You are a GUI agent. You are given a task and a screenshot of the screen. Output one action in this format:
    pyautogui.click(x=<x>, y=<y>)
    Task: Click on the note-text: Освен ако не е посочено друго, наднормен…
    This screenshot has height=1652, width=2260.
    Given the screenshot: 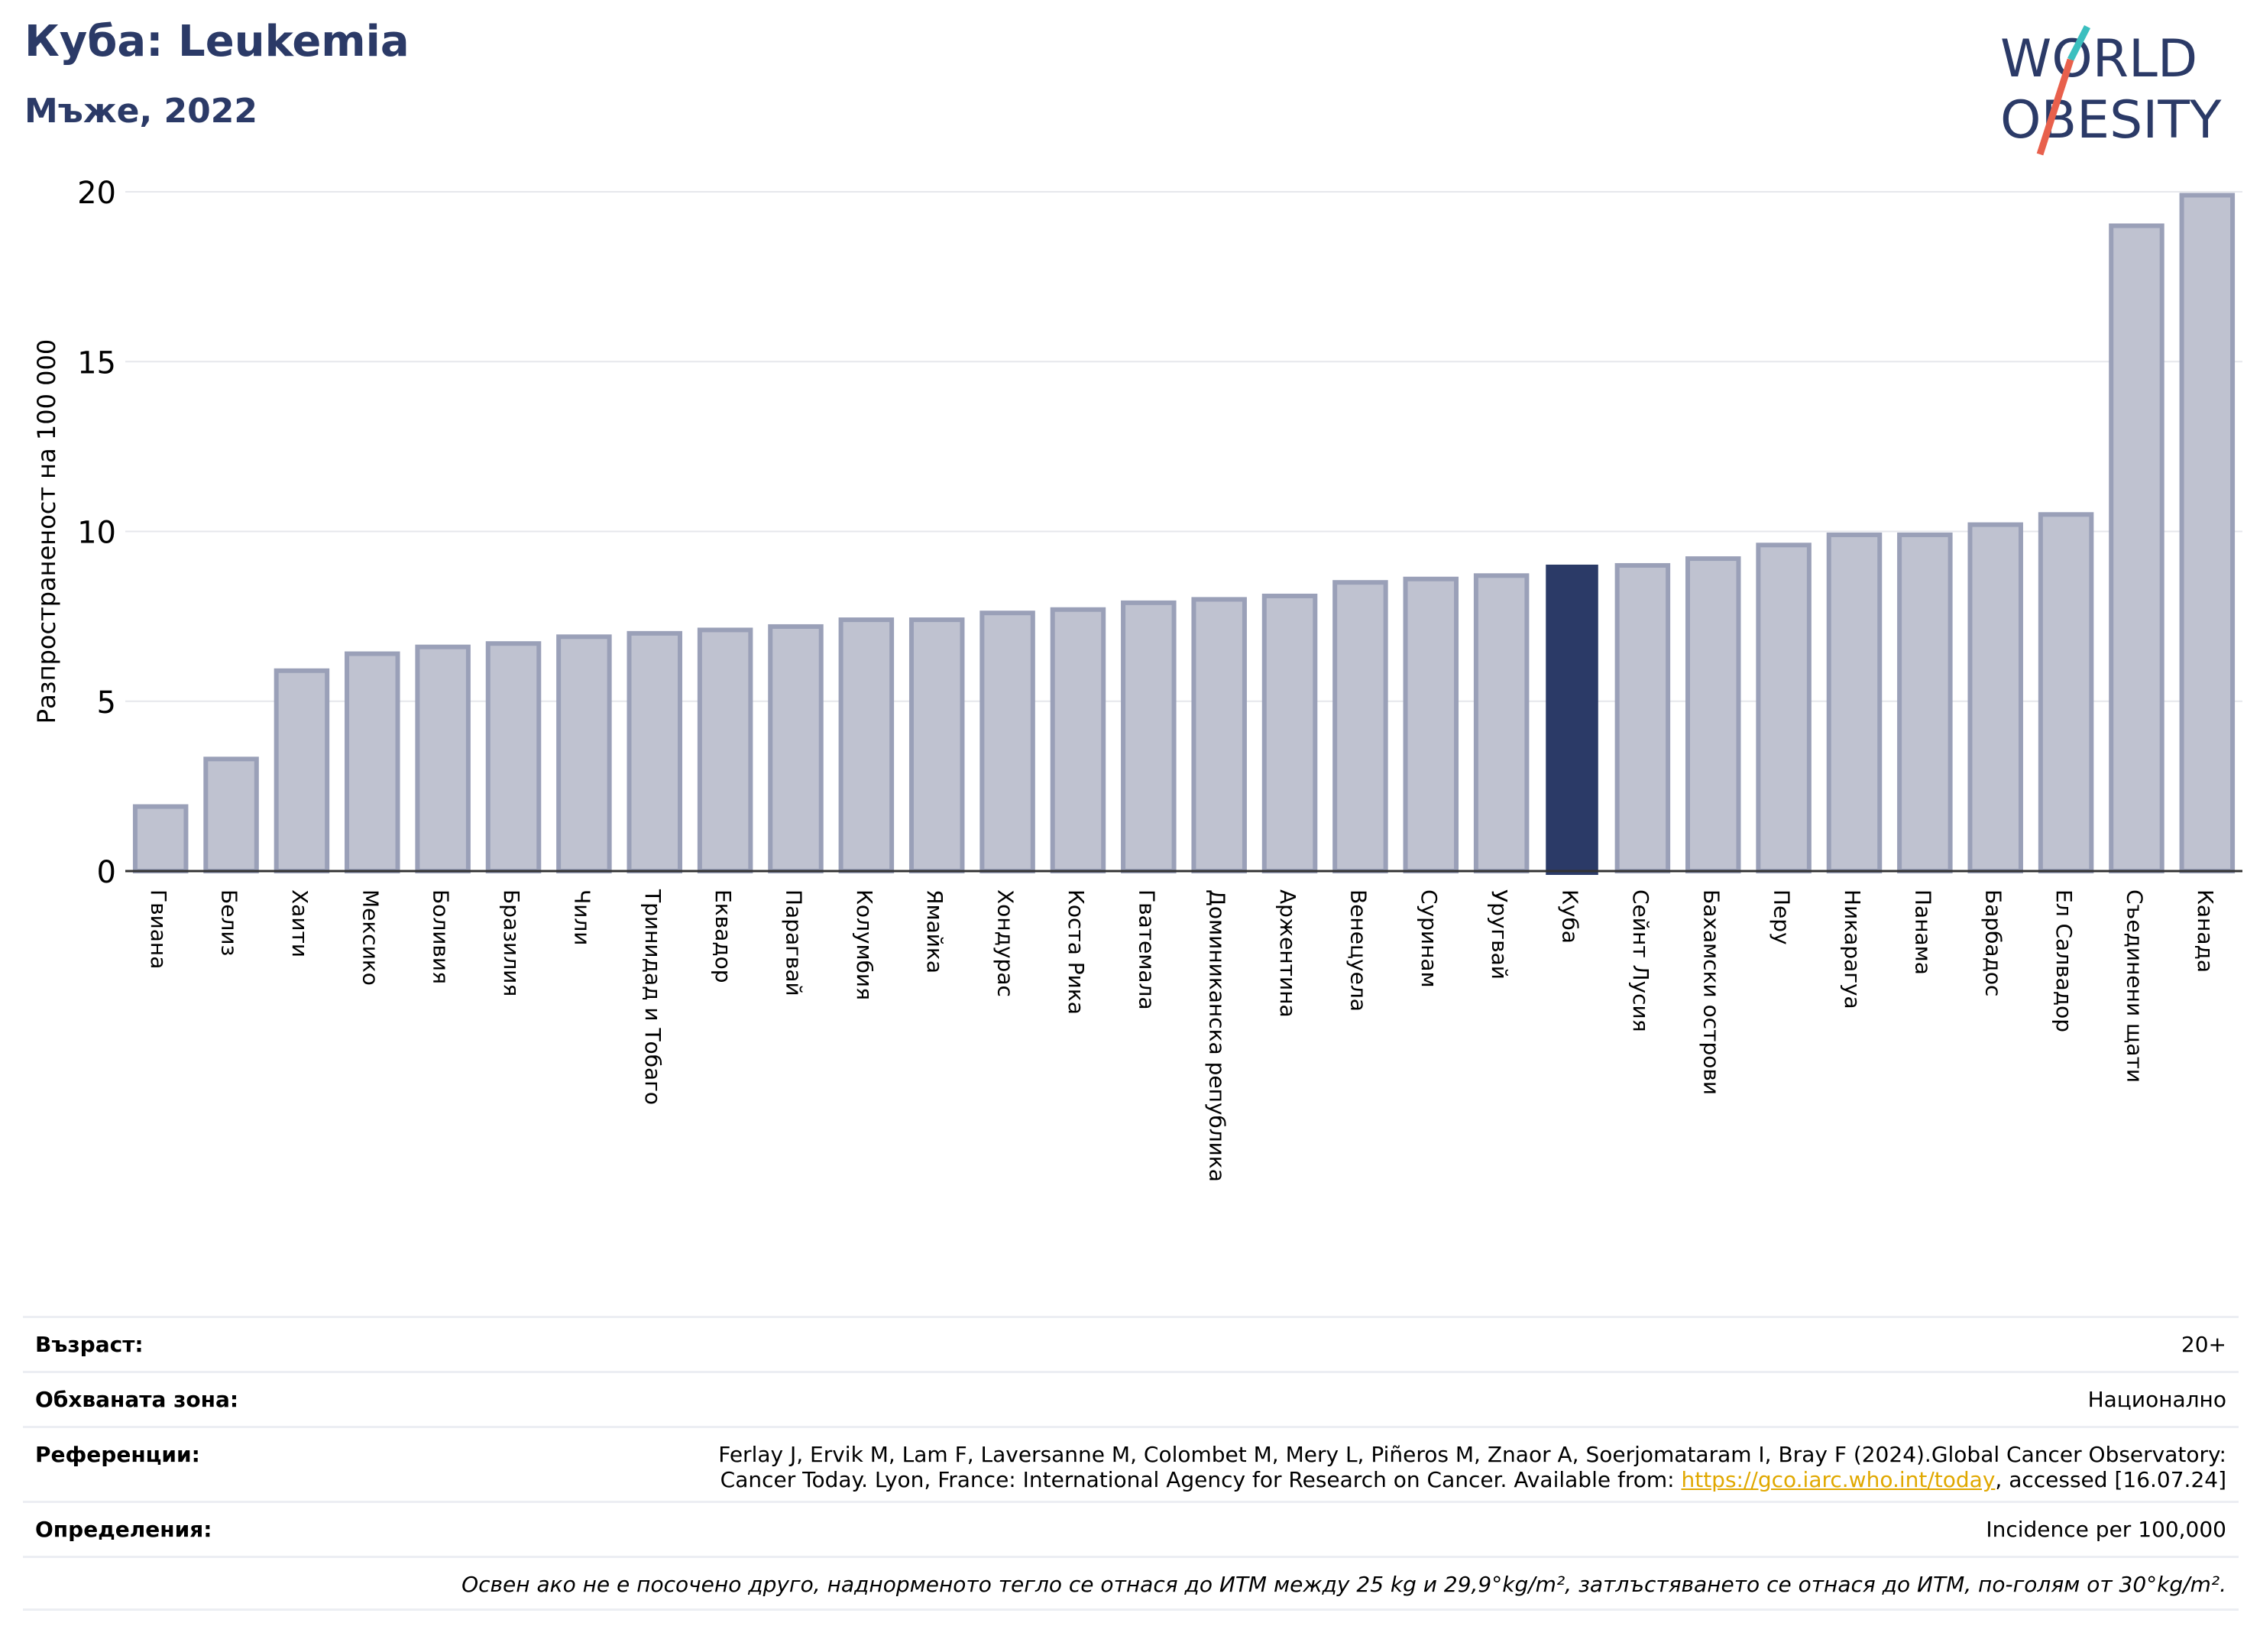 What is the action you would take?
    pyautogui.click(x=1343, y=1584)
    